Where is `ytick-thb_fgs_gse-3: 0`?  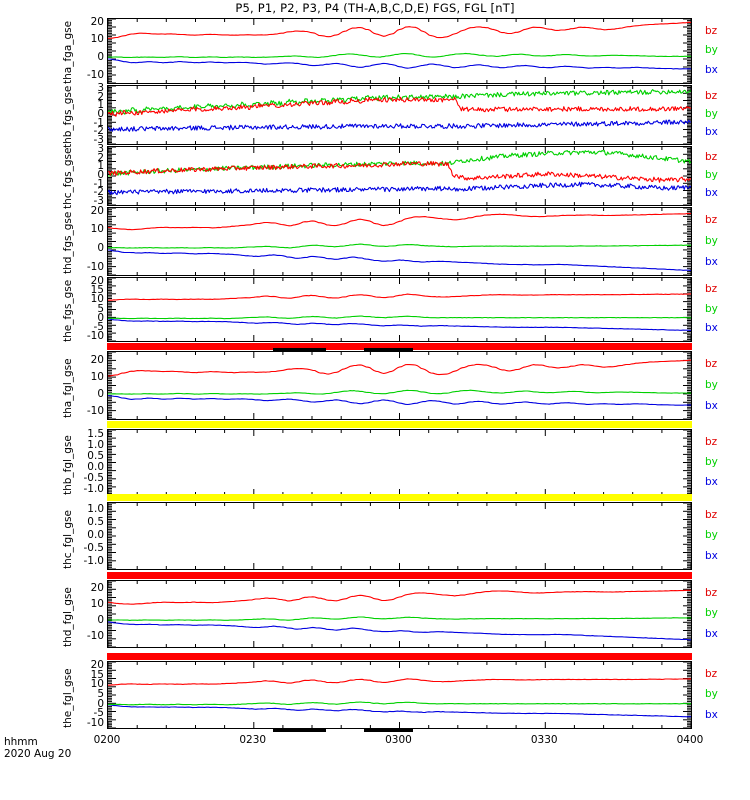 ytick-thb_fgs_gse-3: 0 is located at coordinates (100, 114).